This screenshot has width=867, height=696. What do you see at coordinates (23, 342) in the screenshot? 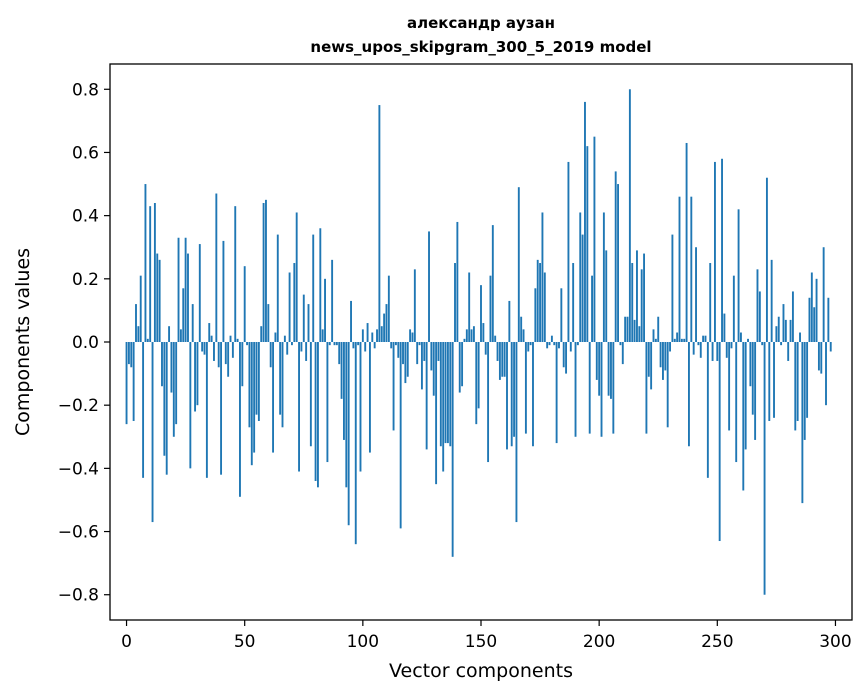
I see `y-axis-label: Components values` at bounding box center [23, 342].